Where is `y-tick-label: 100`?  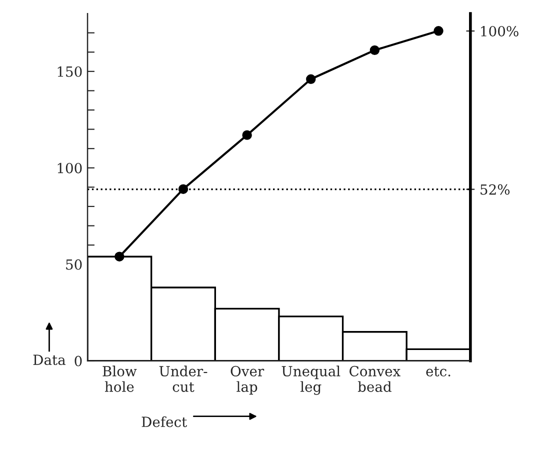
y-tick-label: 100 is located at coordinates (70, 168).